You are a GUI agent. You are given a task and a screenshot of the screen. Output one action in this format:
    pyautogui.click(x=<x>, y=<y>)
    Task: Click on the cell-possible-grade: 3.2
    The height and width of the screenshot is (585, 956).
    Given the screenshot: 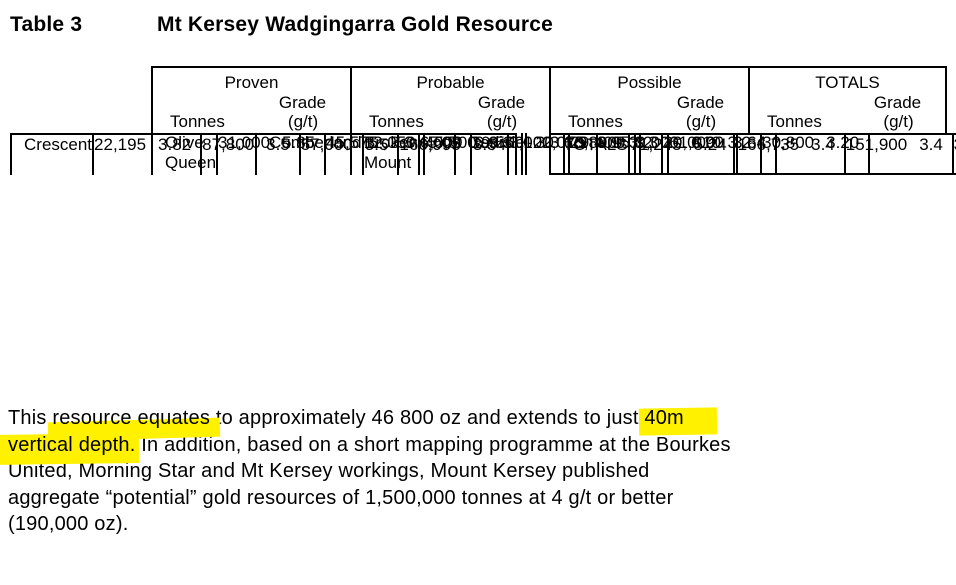 What is the action you would take?
    pyautogui.click(x=739, y=142)
    